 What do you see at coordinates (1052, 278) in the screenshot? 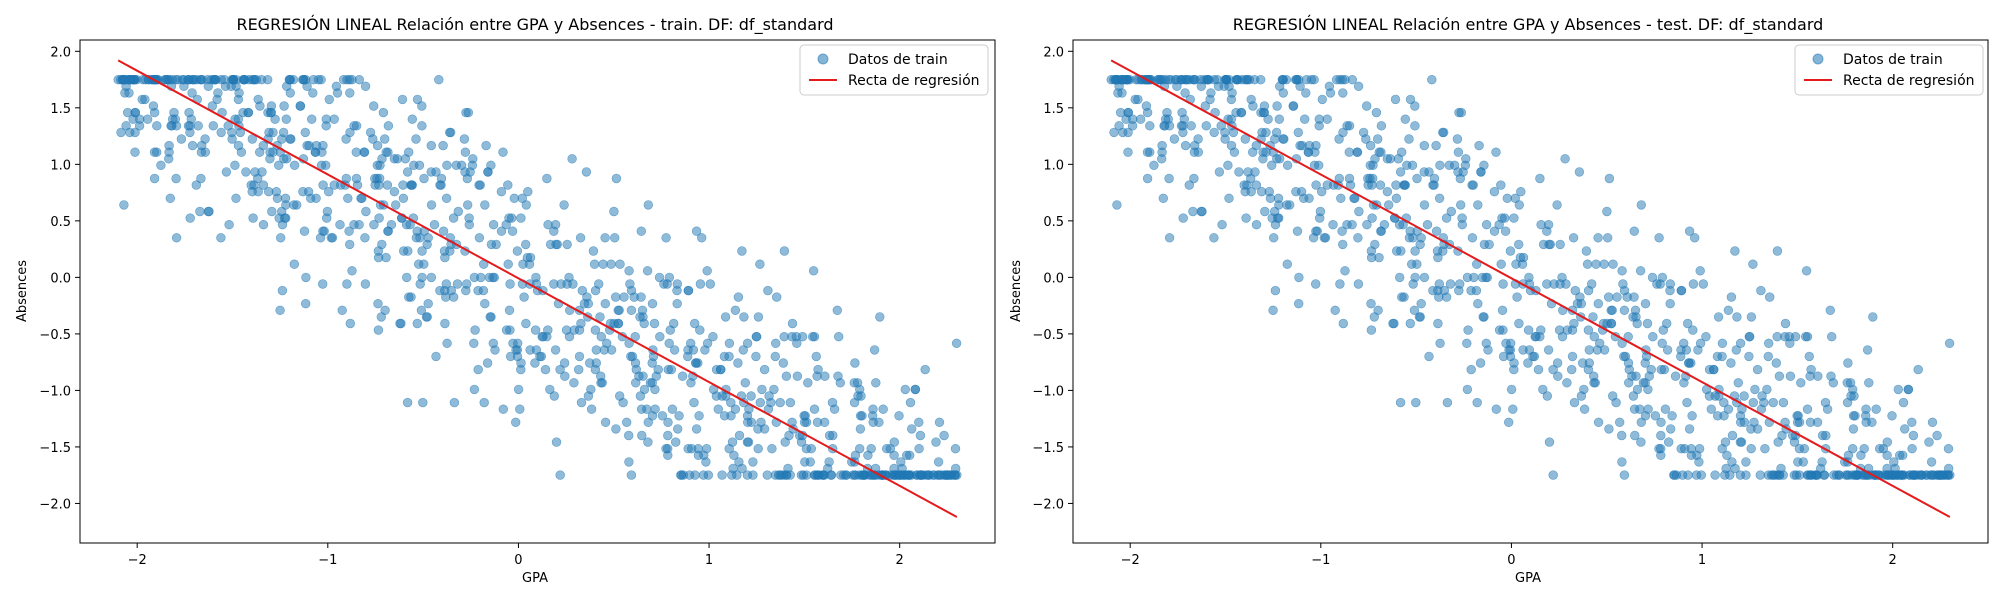
I see `y-axis-ticks: 2.0 1.5 1.0 0.5 0.0 −0.5 −1.0 −1.5 −2.0` at bounding box center [1052, 278].